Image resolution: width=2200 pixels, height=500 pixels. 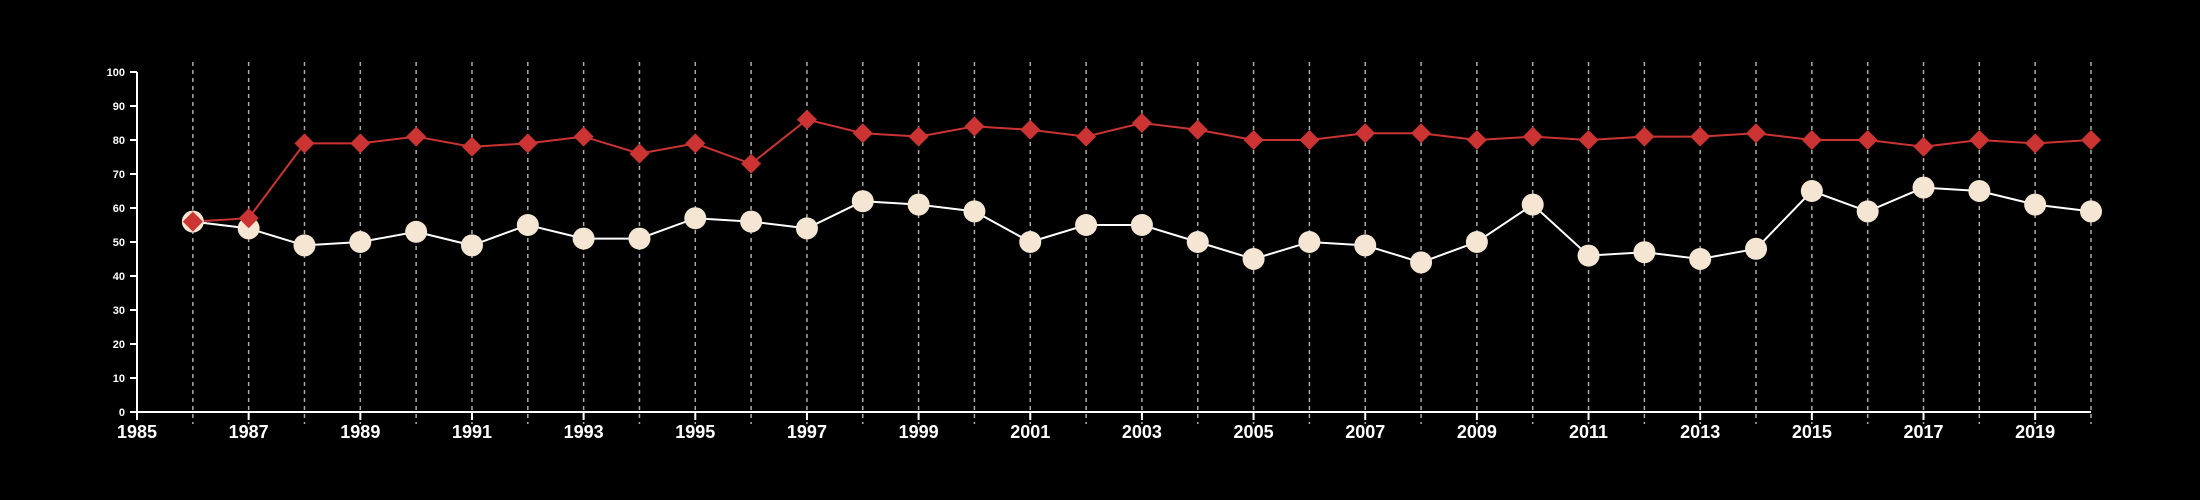 What do you see at coordinates (1700, 259) in the screenshot?
I see `series-1-point-2013` at bounding box center [1700, 259].